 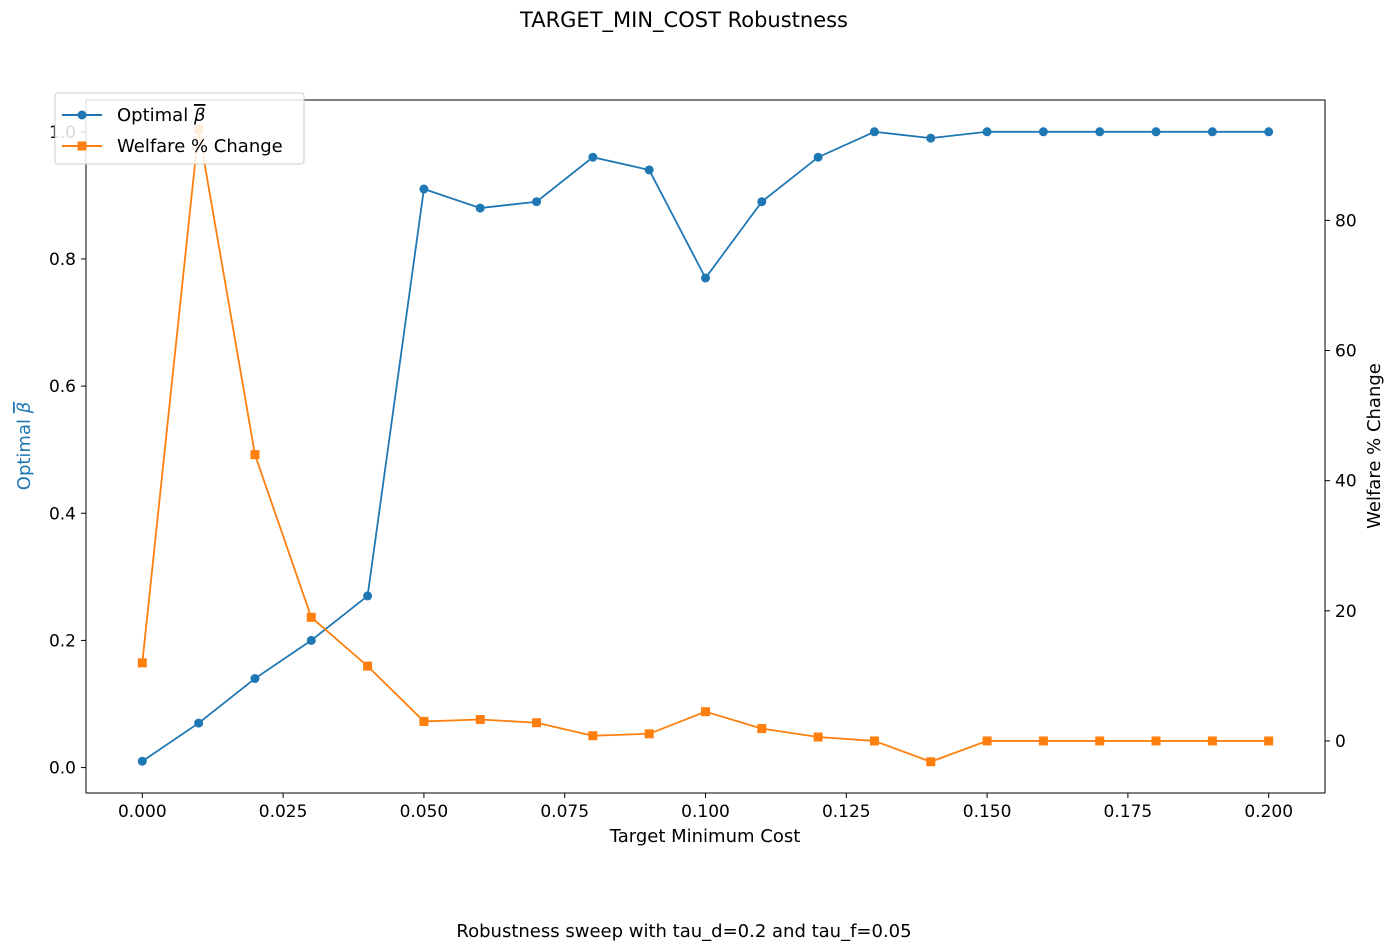 What do you see at coordinates (62, 260) in the screenshot?
I see `left-y-tick-label: 0.8` at bounding box center [62, 260].